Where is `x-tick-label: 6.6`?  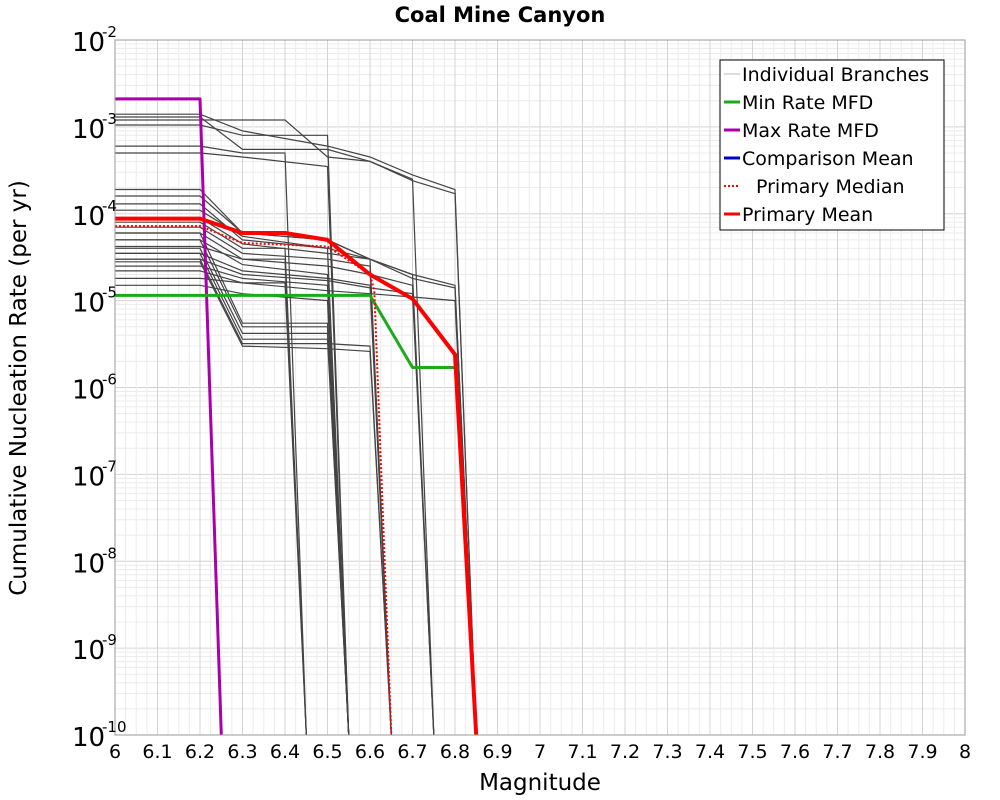 x-tick-label: 6.6 is located at coordinates (370, 752).